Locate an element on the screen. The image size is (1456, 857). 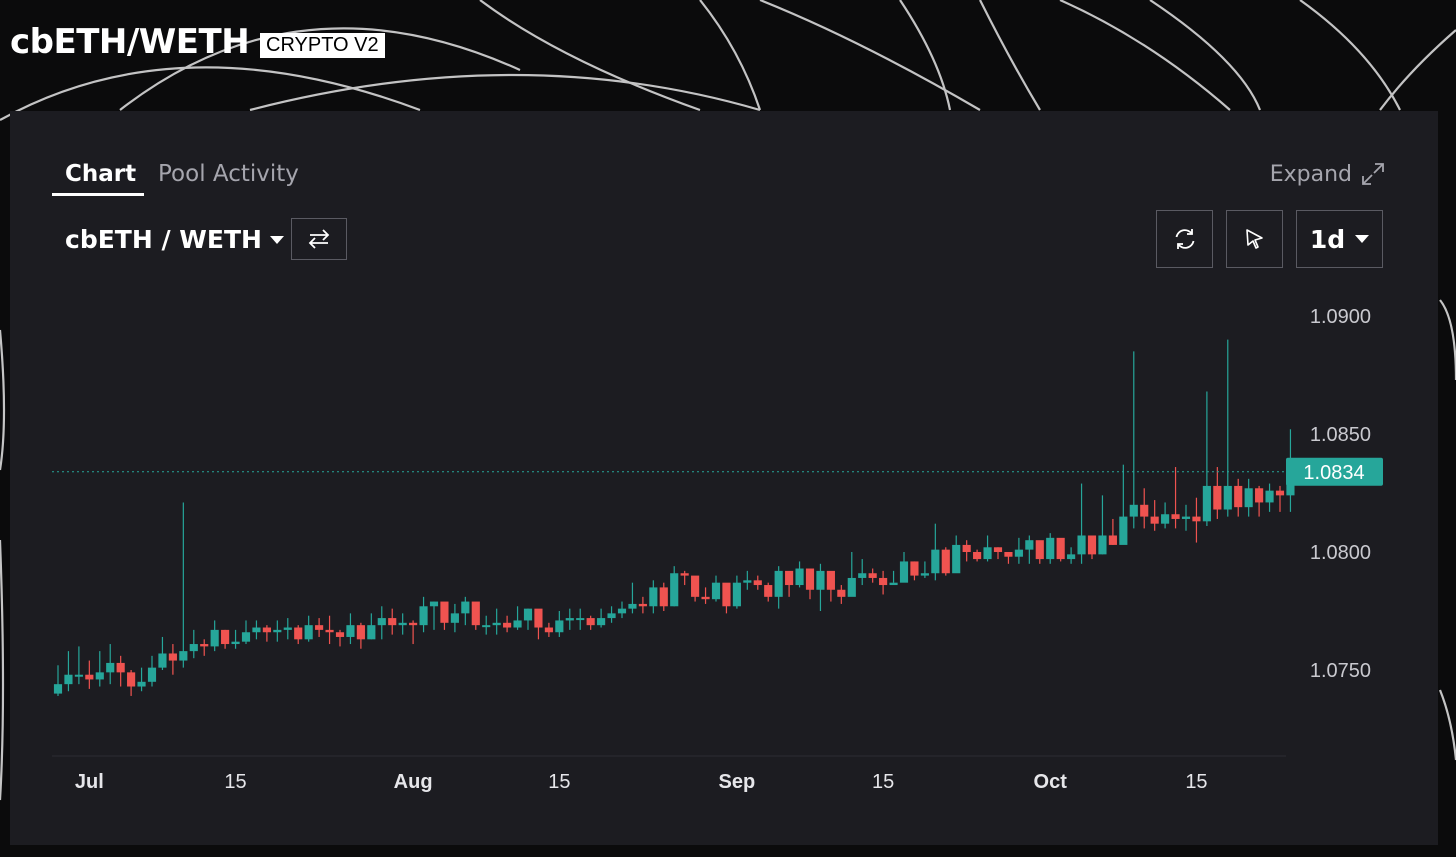
pool-type-badge: CRYPTO V2 is located at coordinates (322, 45).